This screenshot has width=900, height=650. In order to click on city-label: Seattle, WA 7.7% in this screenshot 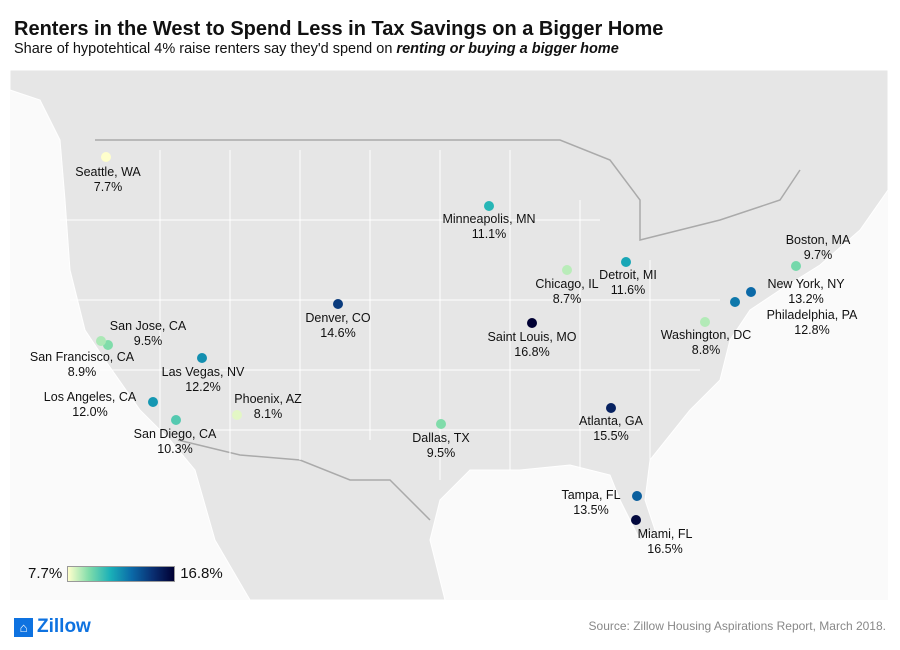, I will do `click(108, 180)`.